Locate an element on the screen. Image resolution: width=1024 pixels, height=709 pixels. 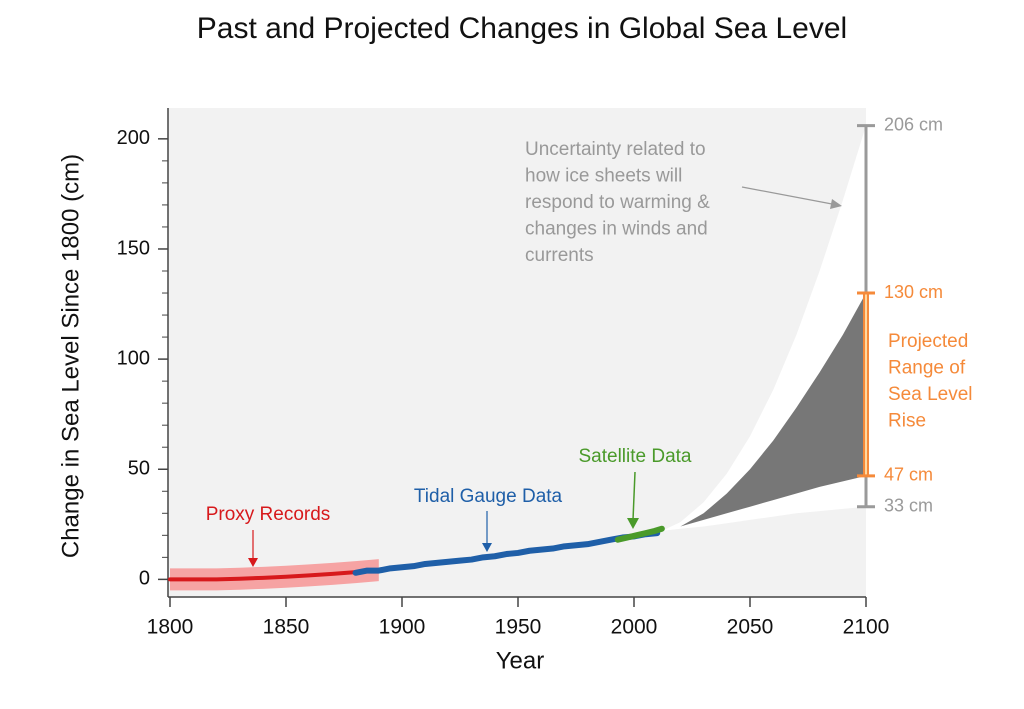
text-line: Projected is located at coordinates (928, 341).